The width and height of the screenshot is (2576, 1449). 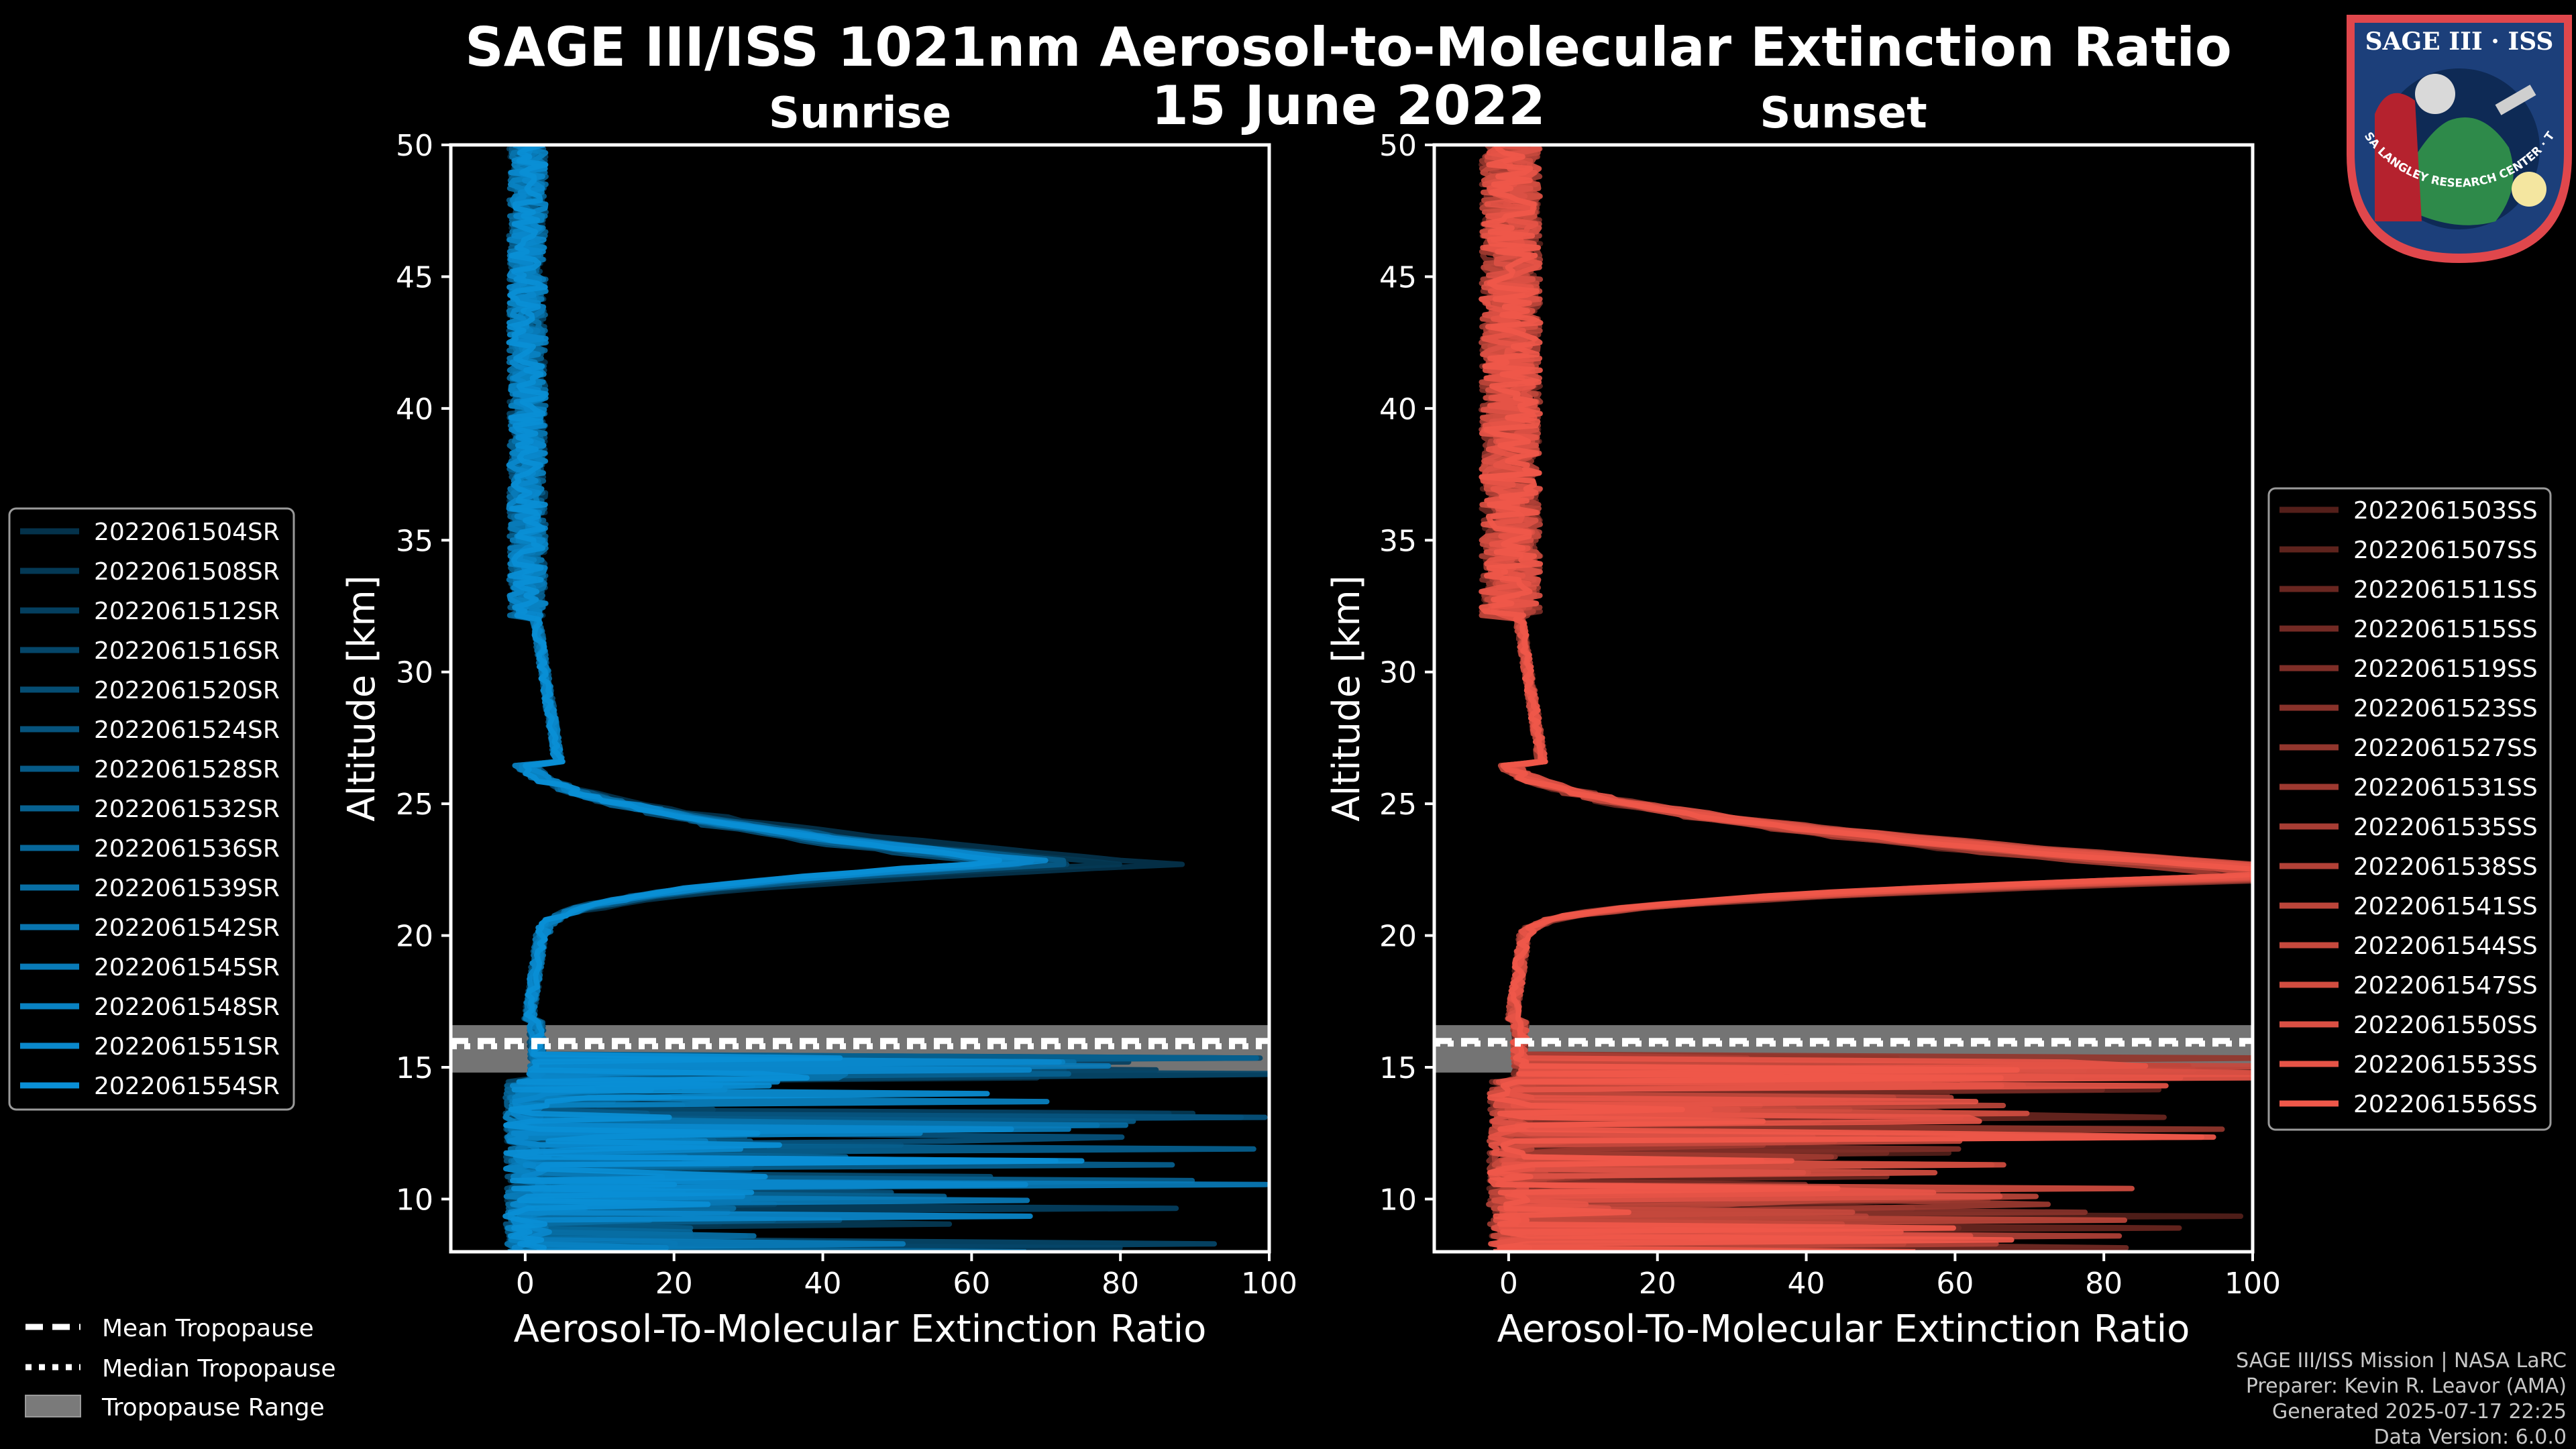 I want to click on sunset-x-tick-label: 60, so click(x=1955, y=1284).